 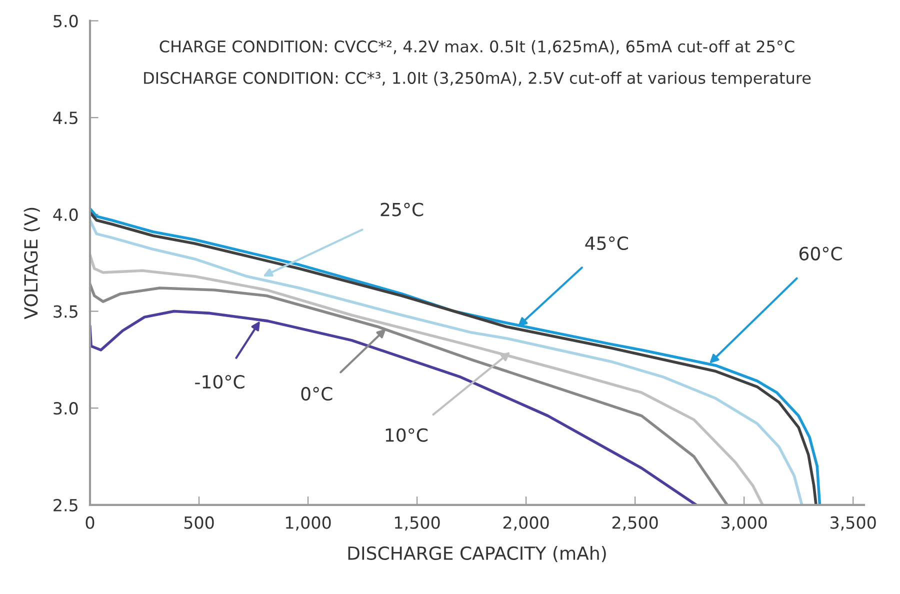 What do you see at coordinates (526, 523) in the screenshot?
I see `x-tick-label: 2,000` at bounding box center [526, 523].